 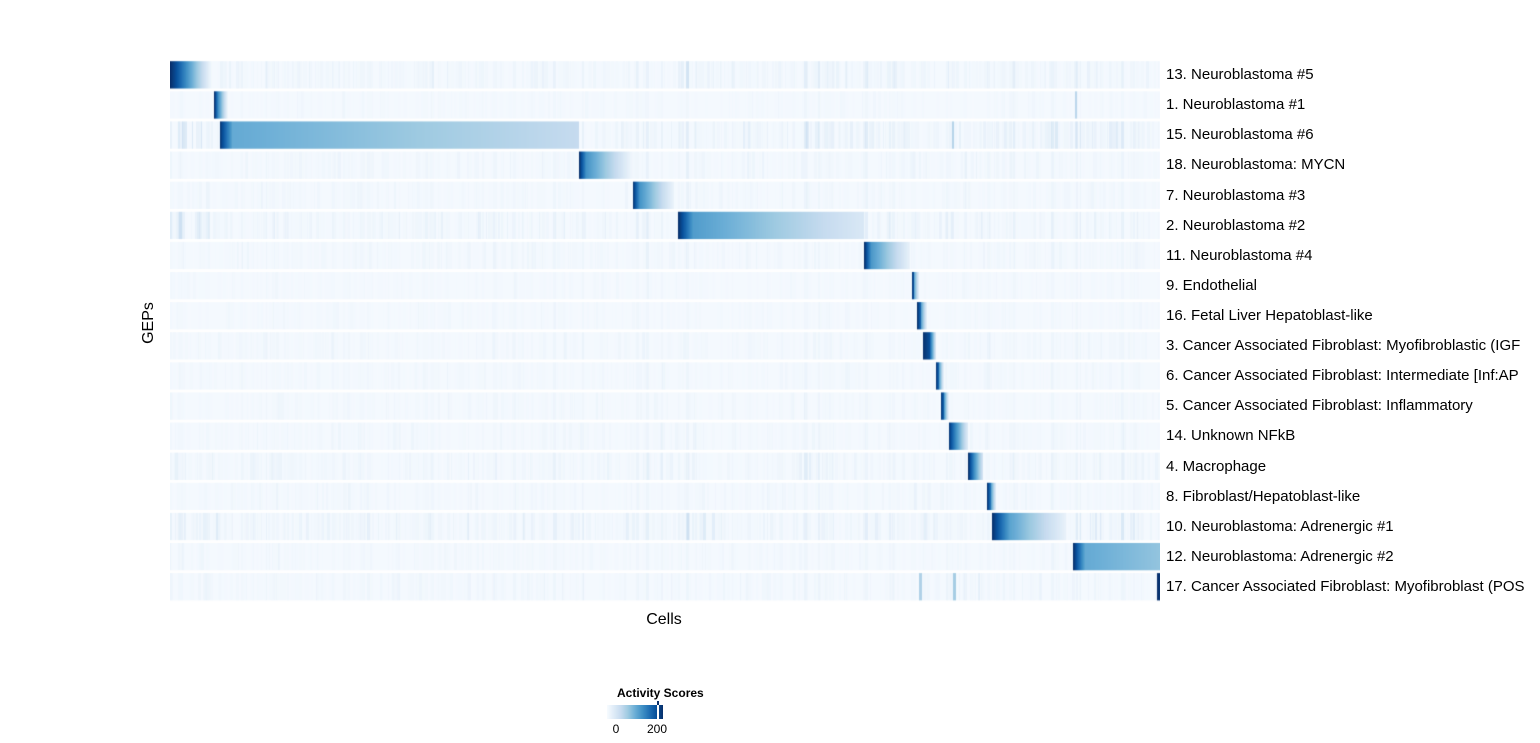 What do you see at coordinates (1236, 195) in the screenshot?
I see `row-label: 7. Neuroblastoma #3` at bounding box center [1236, 195].